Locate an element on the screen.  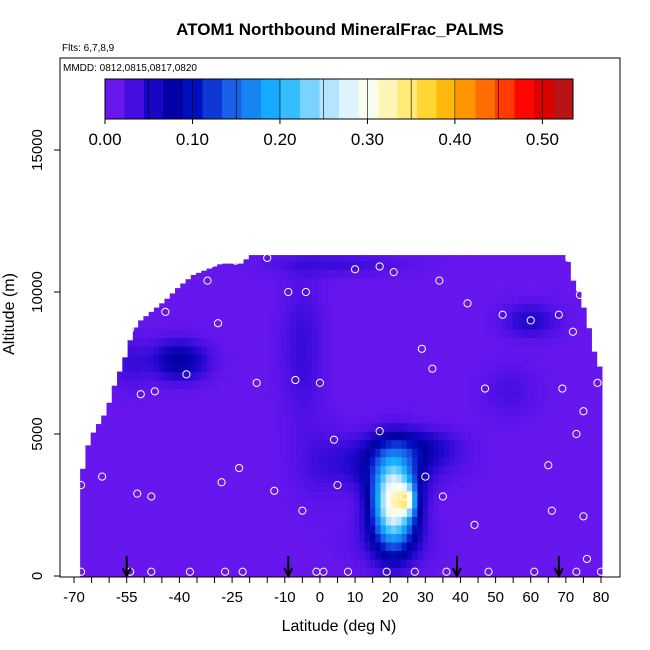
x-tick-label: -70 is located at coordinates (74, 597).